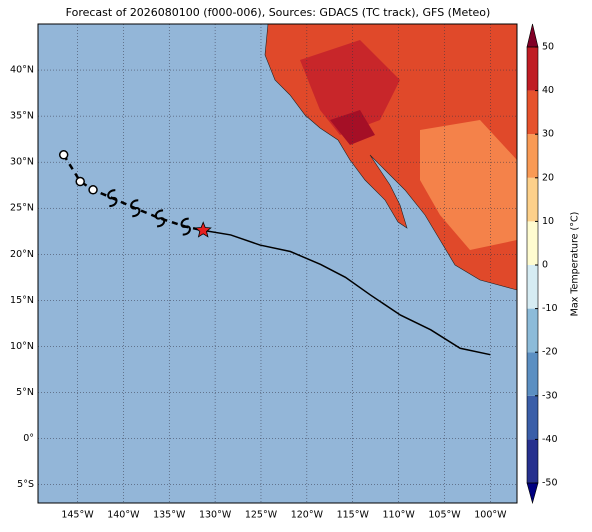 The width and height of the screenshot is (592, 532). Describe the element at coordinates (545, 265) in the screenshot. I see `colorbar-tick-label: 0` at that location.